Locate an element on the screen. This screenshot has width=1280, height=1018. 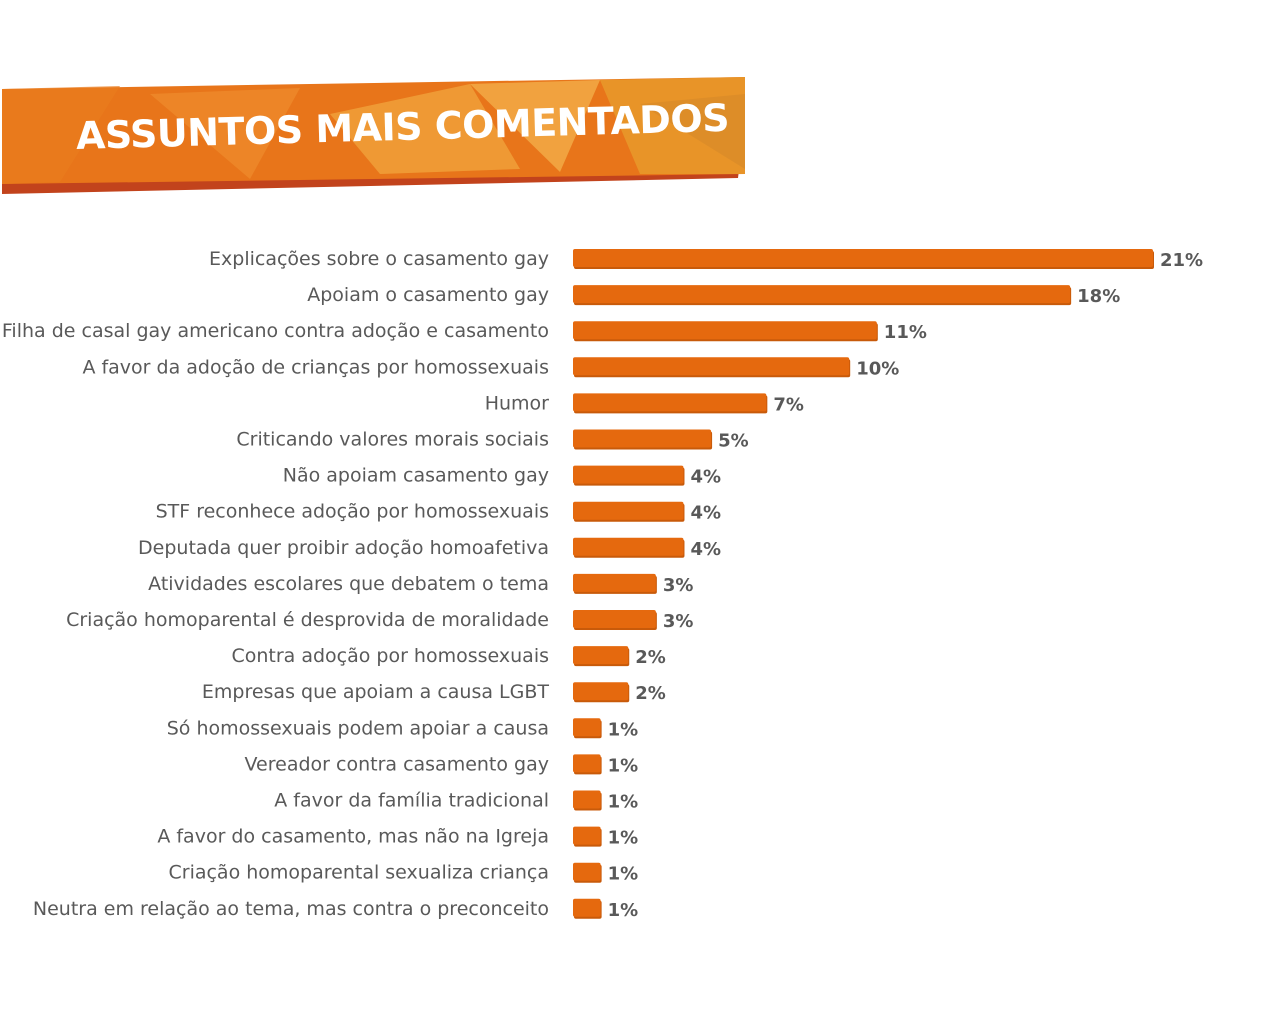
category-label: Atividades escolares que debatem o tema is located at coordinates (348, 584).